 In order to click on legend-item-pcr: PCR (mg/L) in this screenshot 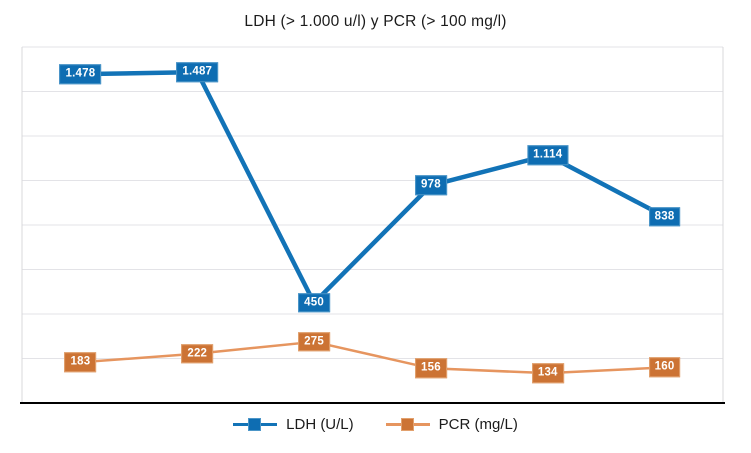, I will do `click(451, 424)`.